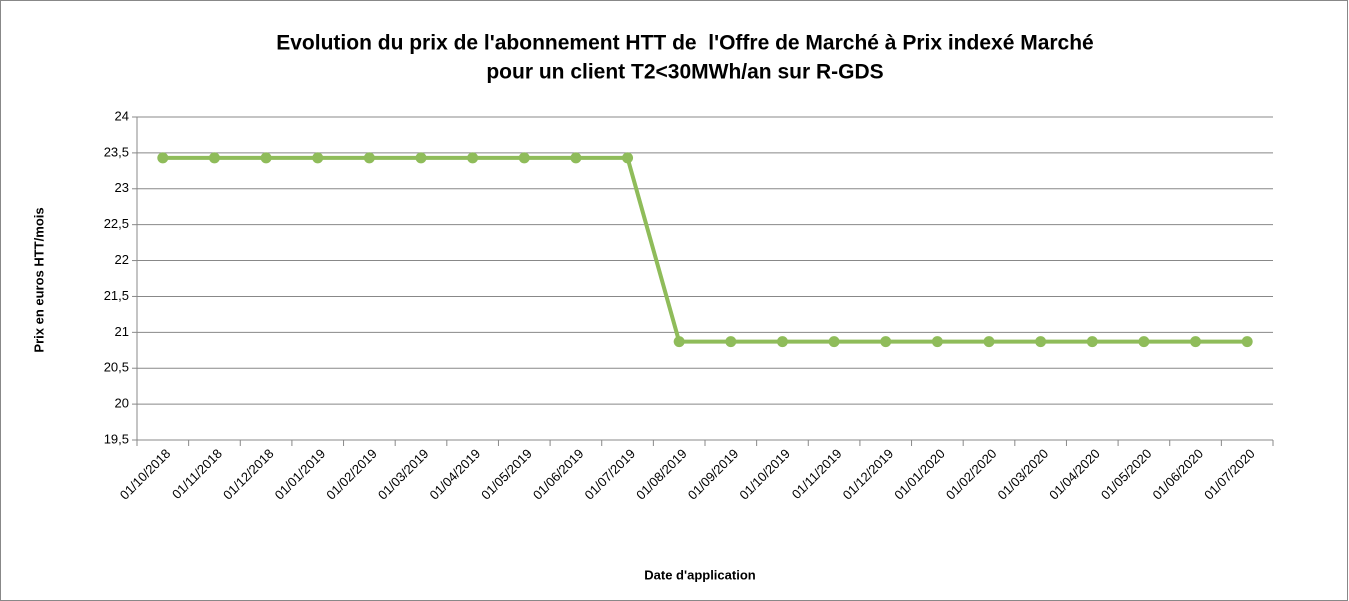  Describe the element at coordinates (699, 574) in the screenshot. I see `x-axis-title: Date d'application` at that location.